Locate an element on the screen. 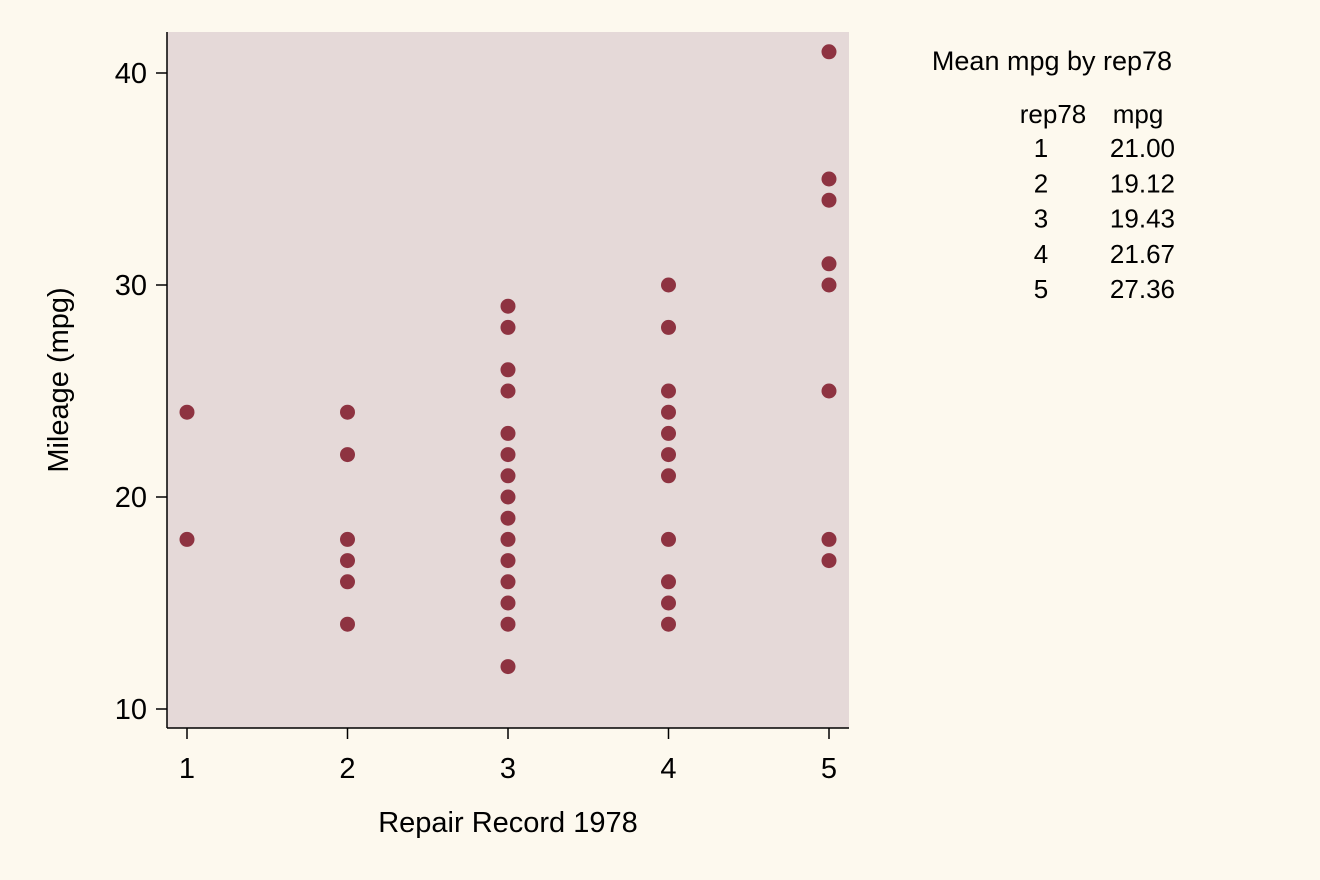 This screenshot has height=880, width=1320. x-tick-label: 2 is located at coordinates (347, 769).